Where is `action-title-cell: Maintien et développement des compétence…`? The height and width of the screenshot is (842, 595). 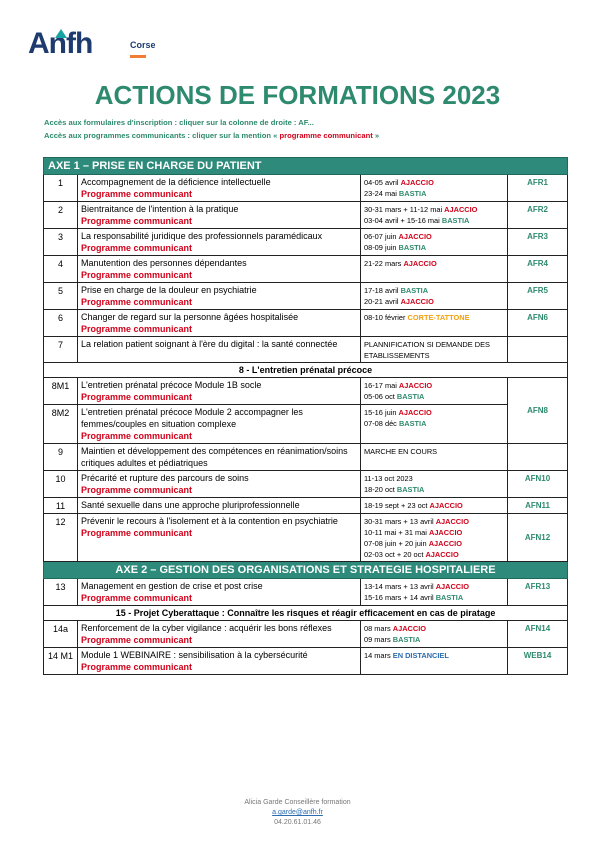 action-title-cell: Maintien et développement des compétence… is located at coordinates (219, 457).